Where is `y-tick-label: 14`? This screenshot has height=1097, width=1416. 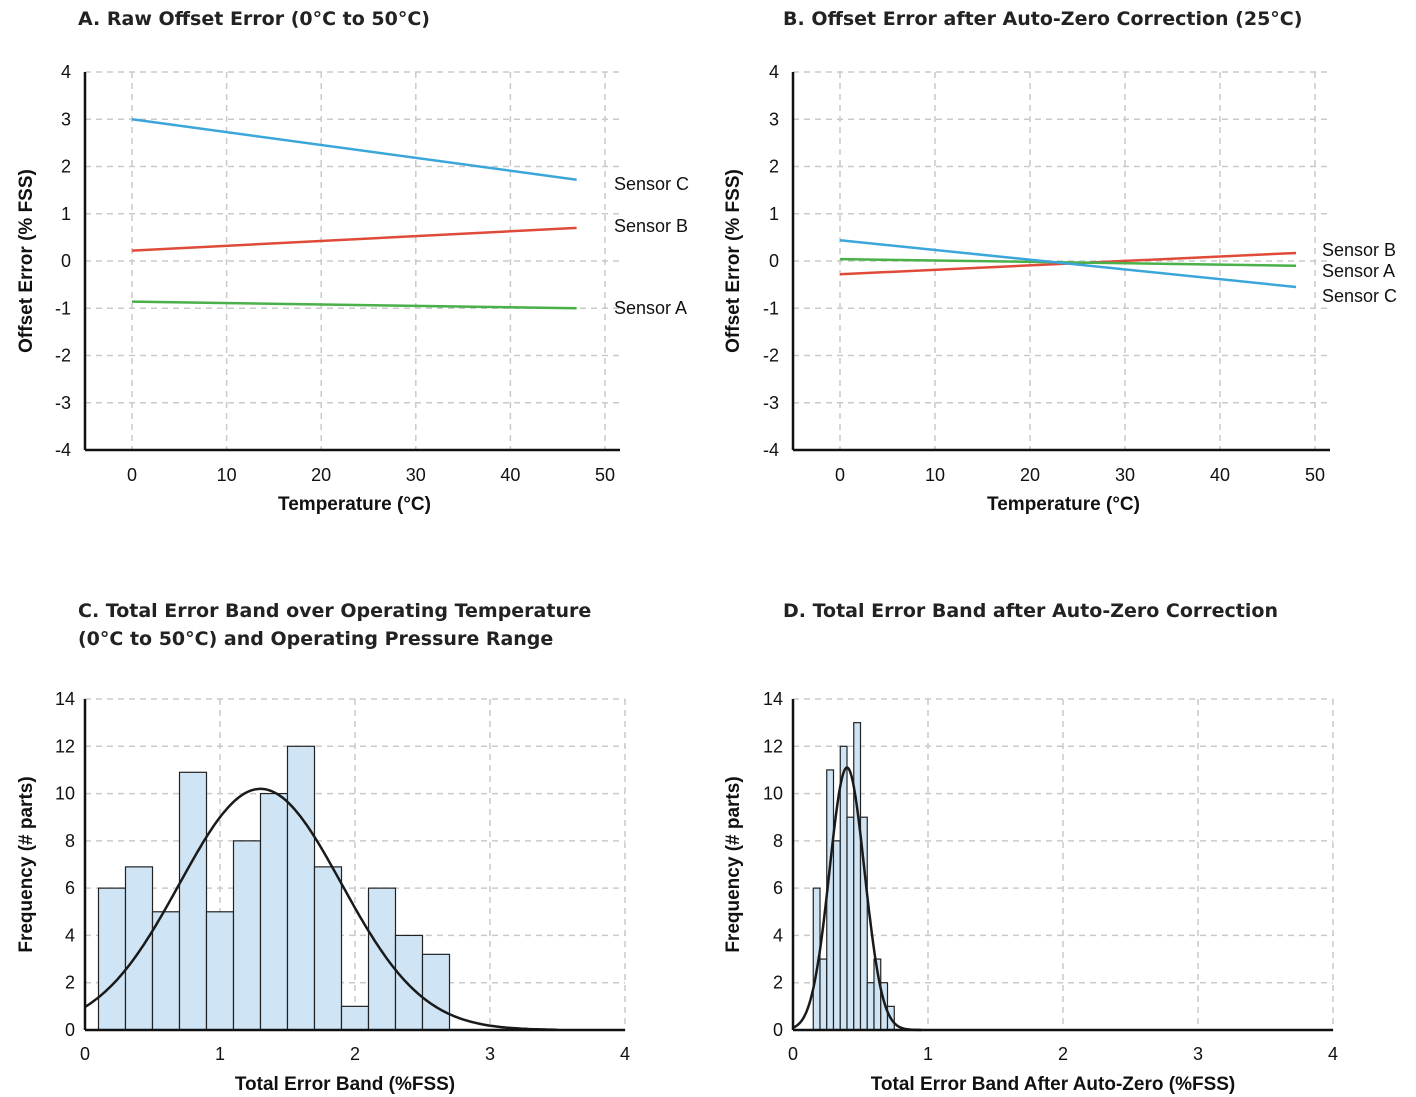 y-tick-label: 14 is located at coordinates (65, 699).